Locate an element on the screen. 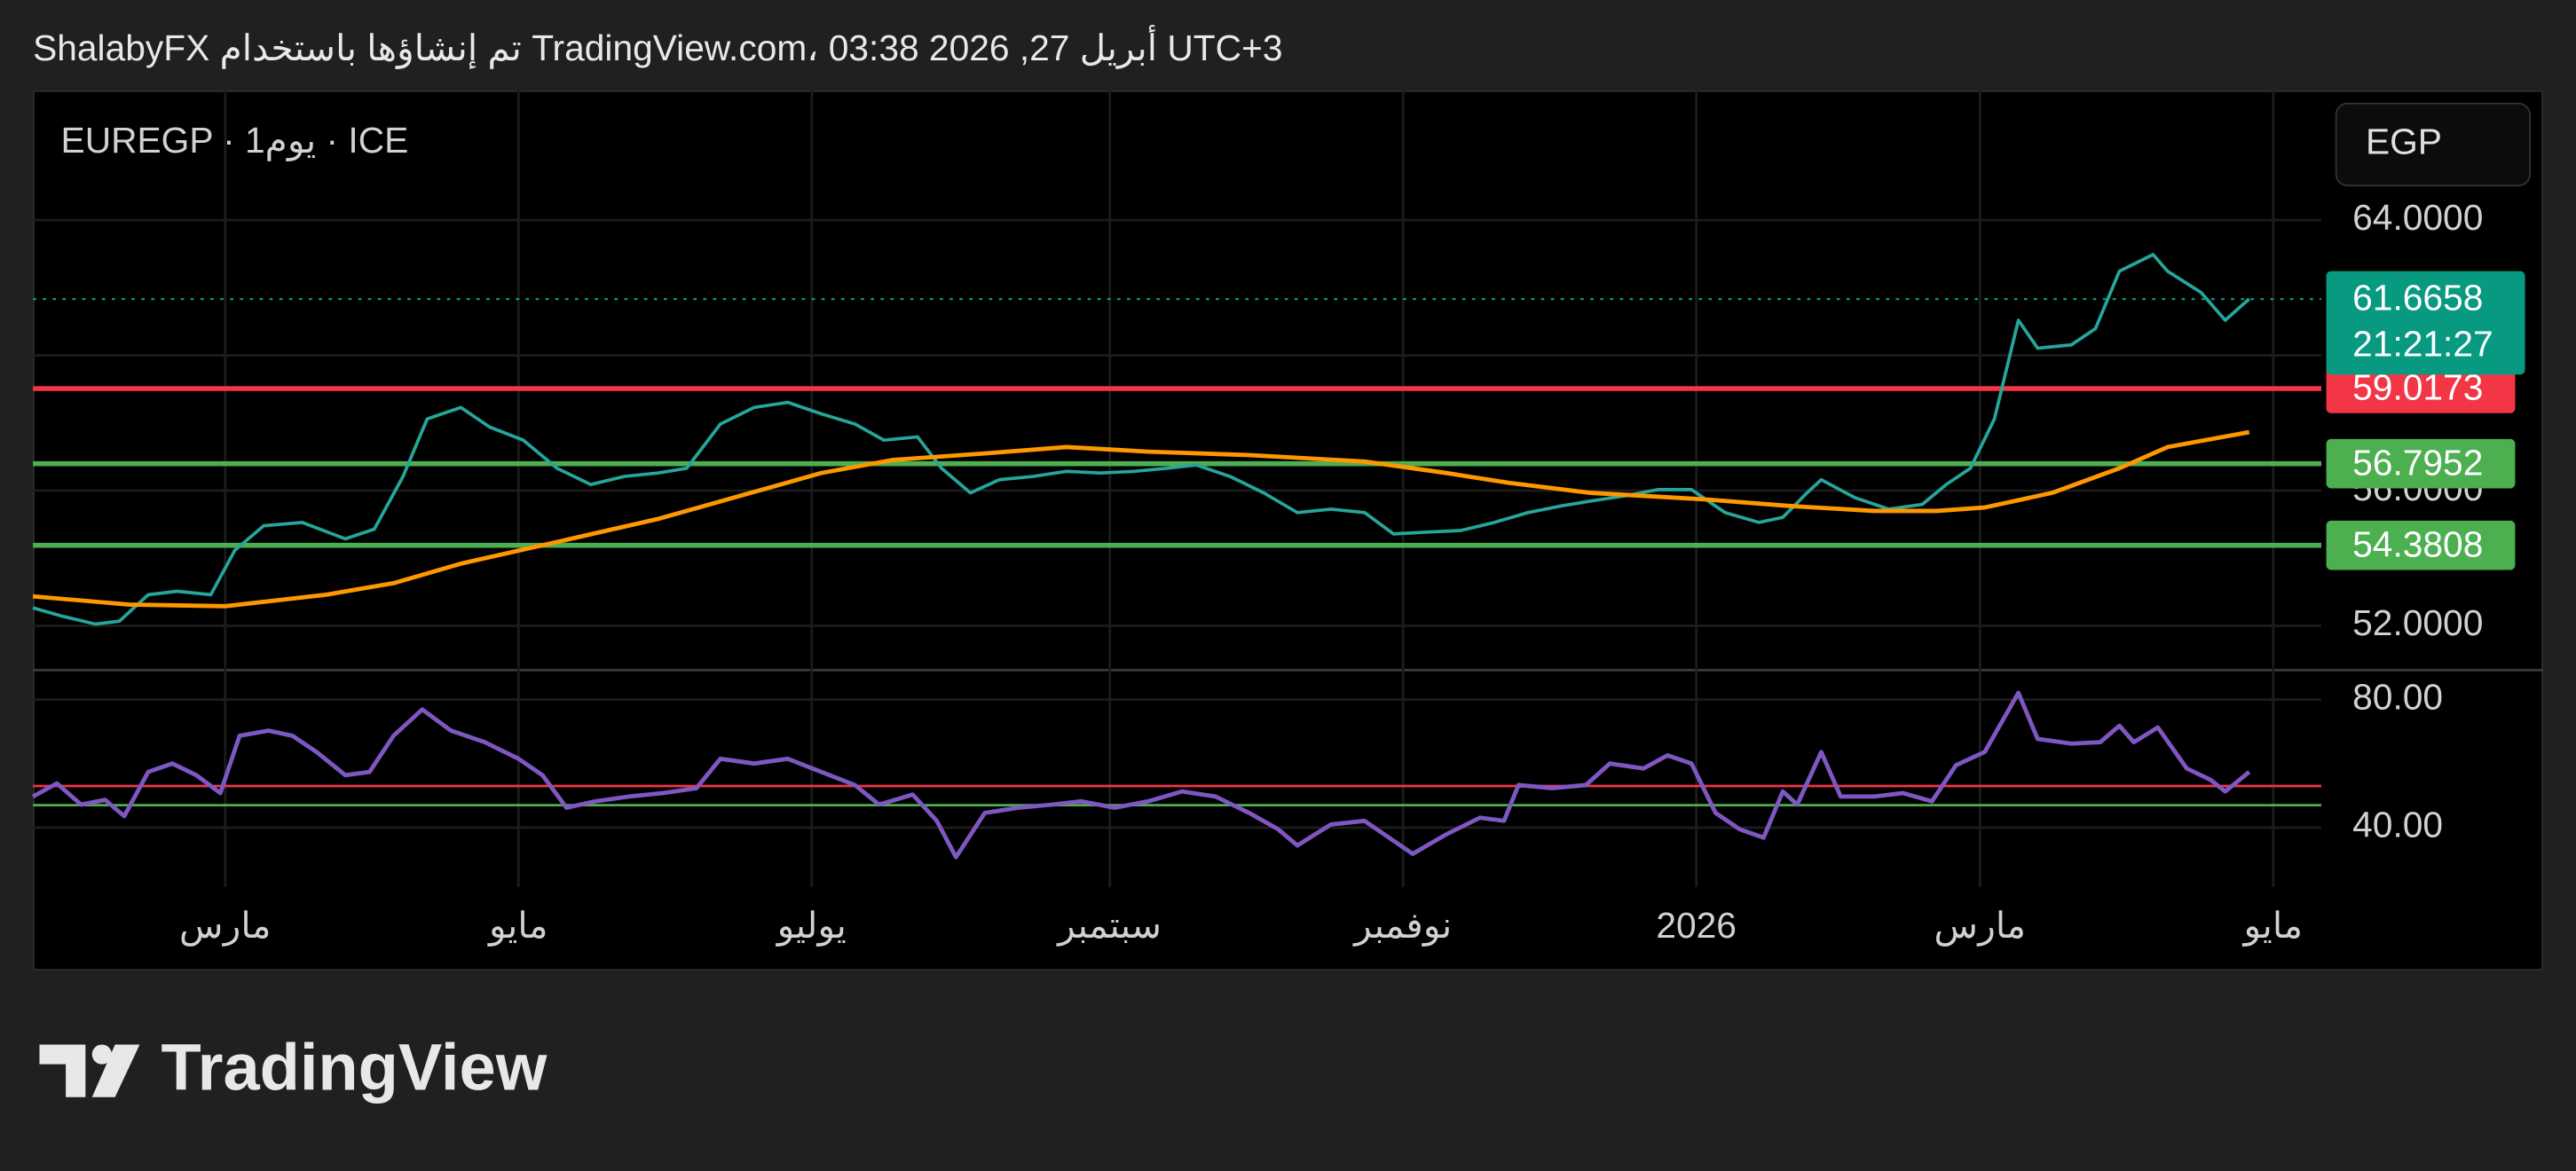  x-tick-label: يوليو is located at coordinates (811, 926).